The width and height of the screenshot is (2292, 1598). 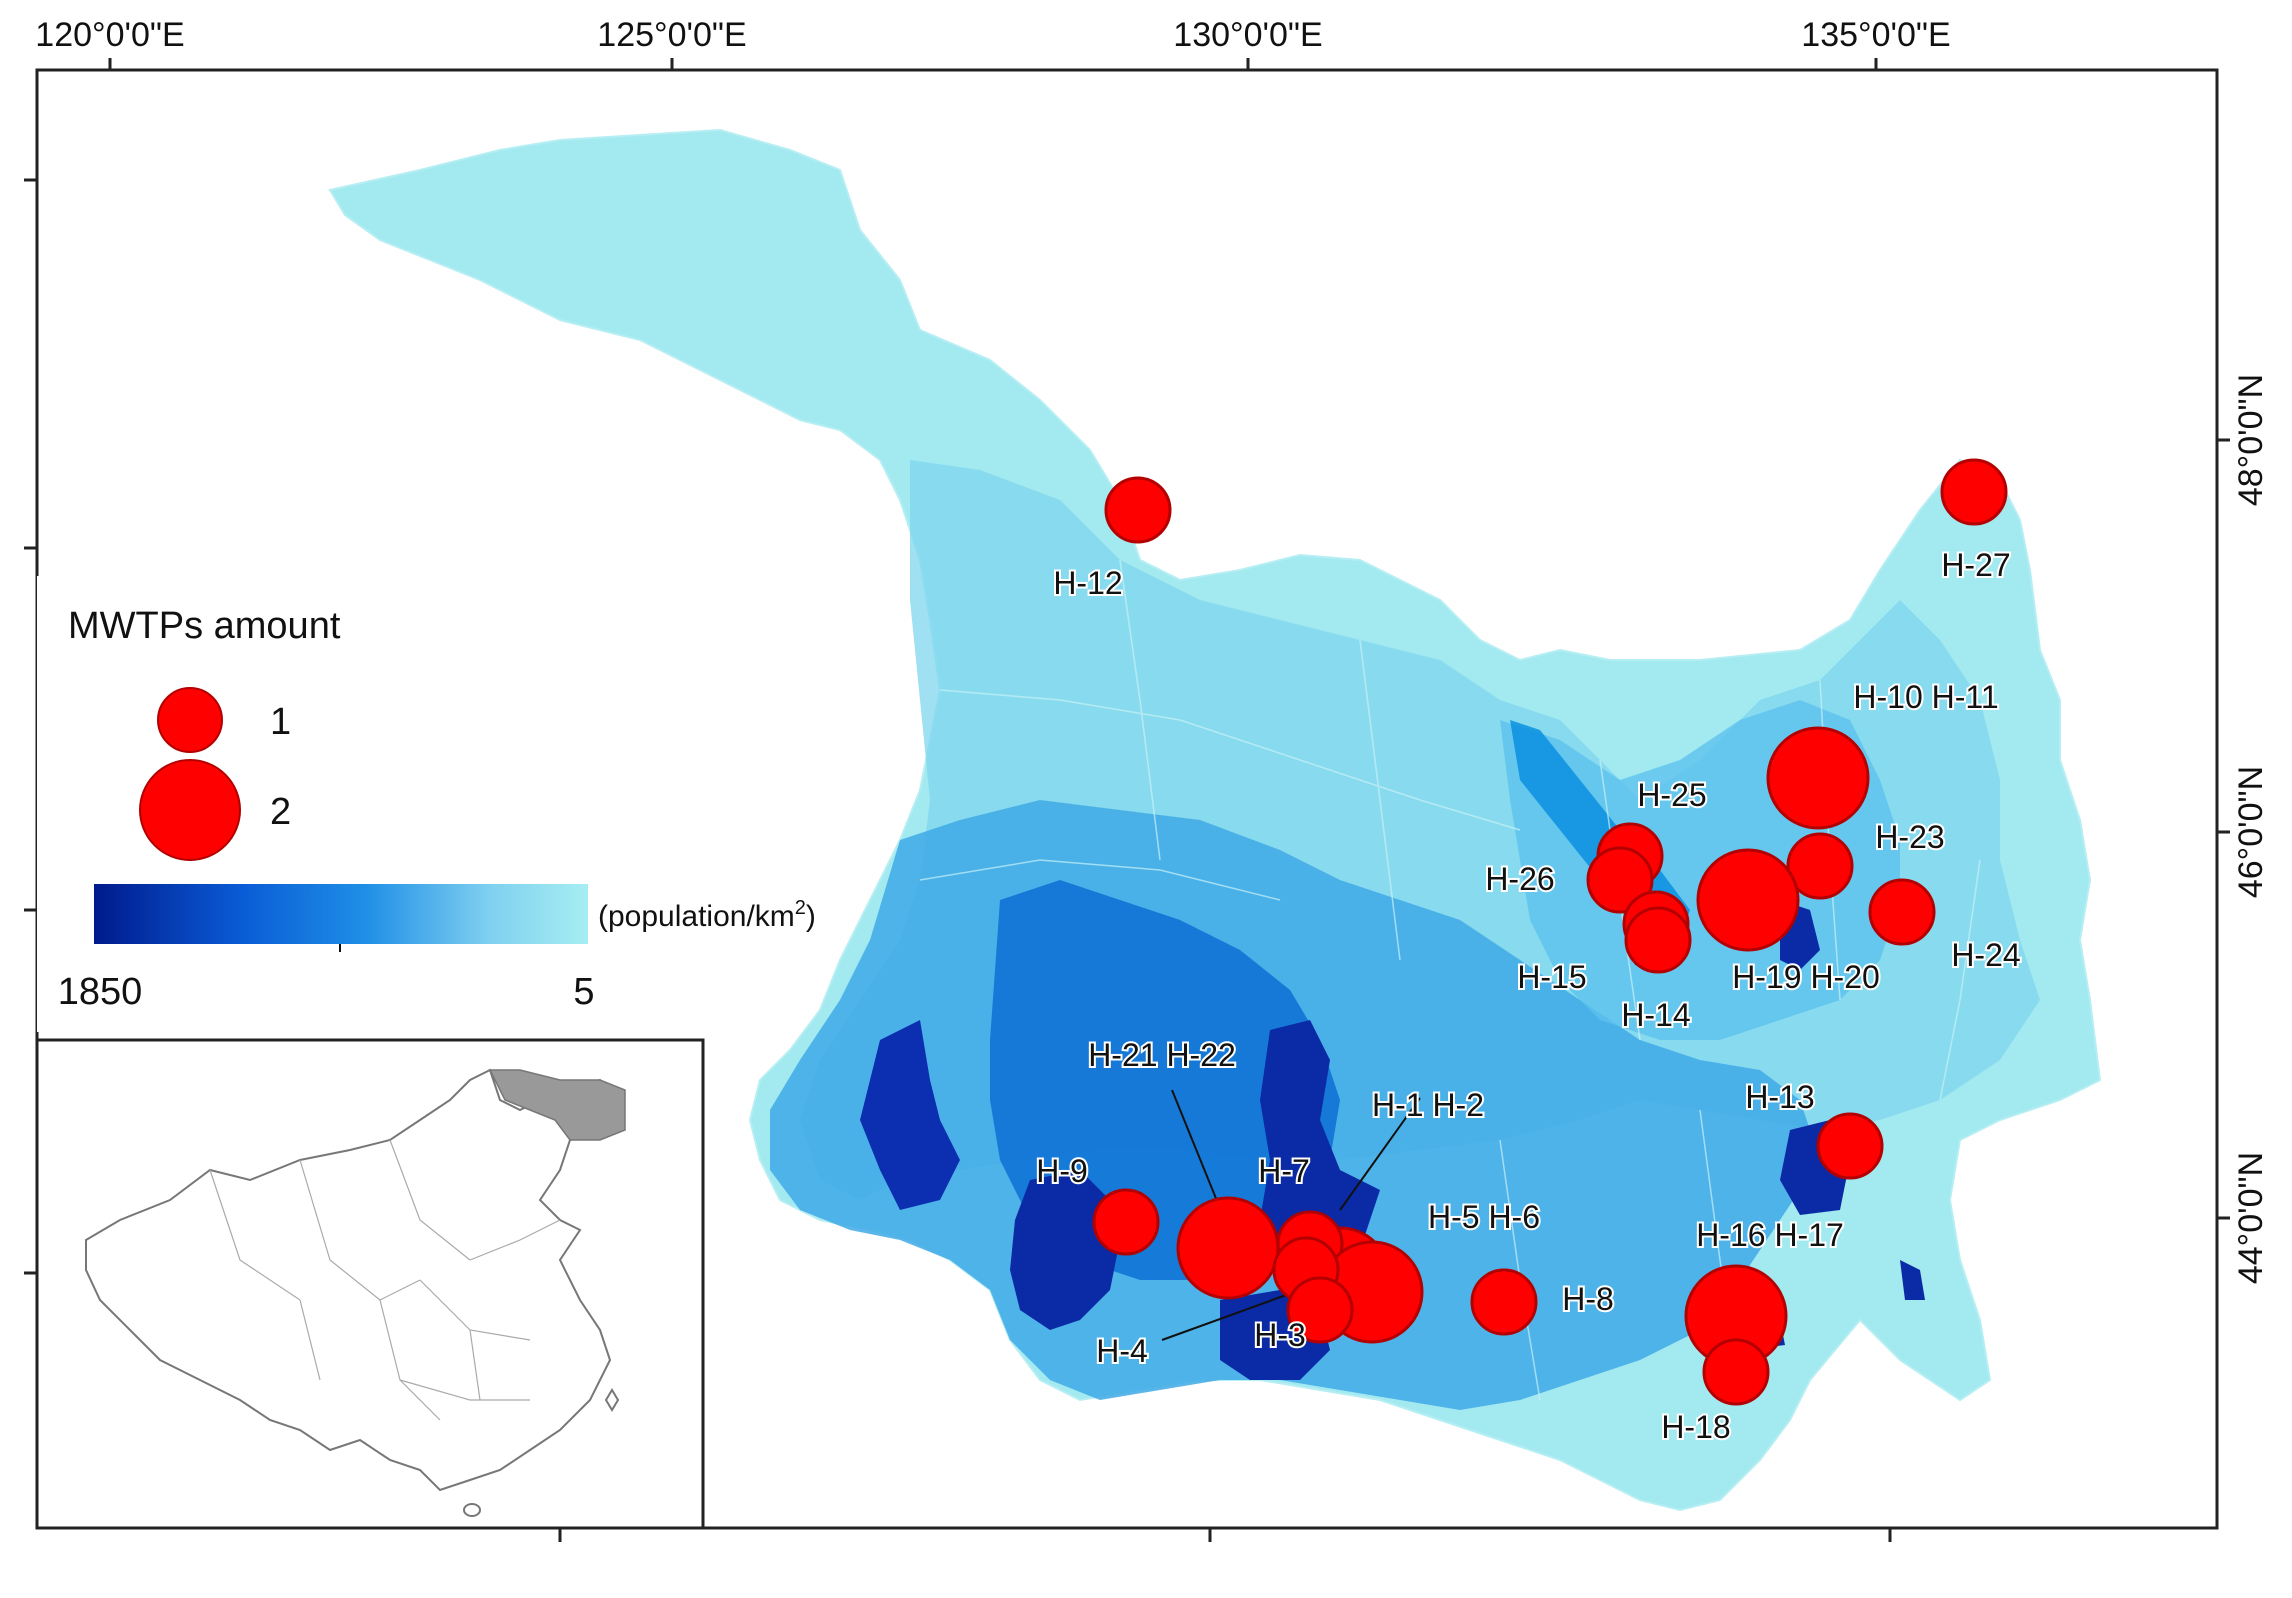 What do you see at coordinates (583, 992) in the screenshot?
I see `colorbar-min-label: 5` at bounding box center [583, 992].